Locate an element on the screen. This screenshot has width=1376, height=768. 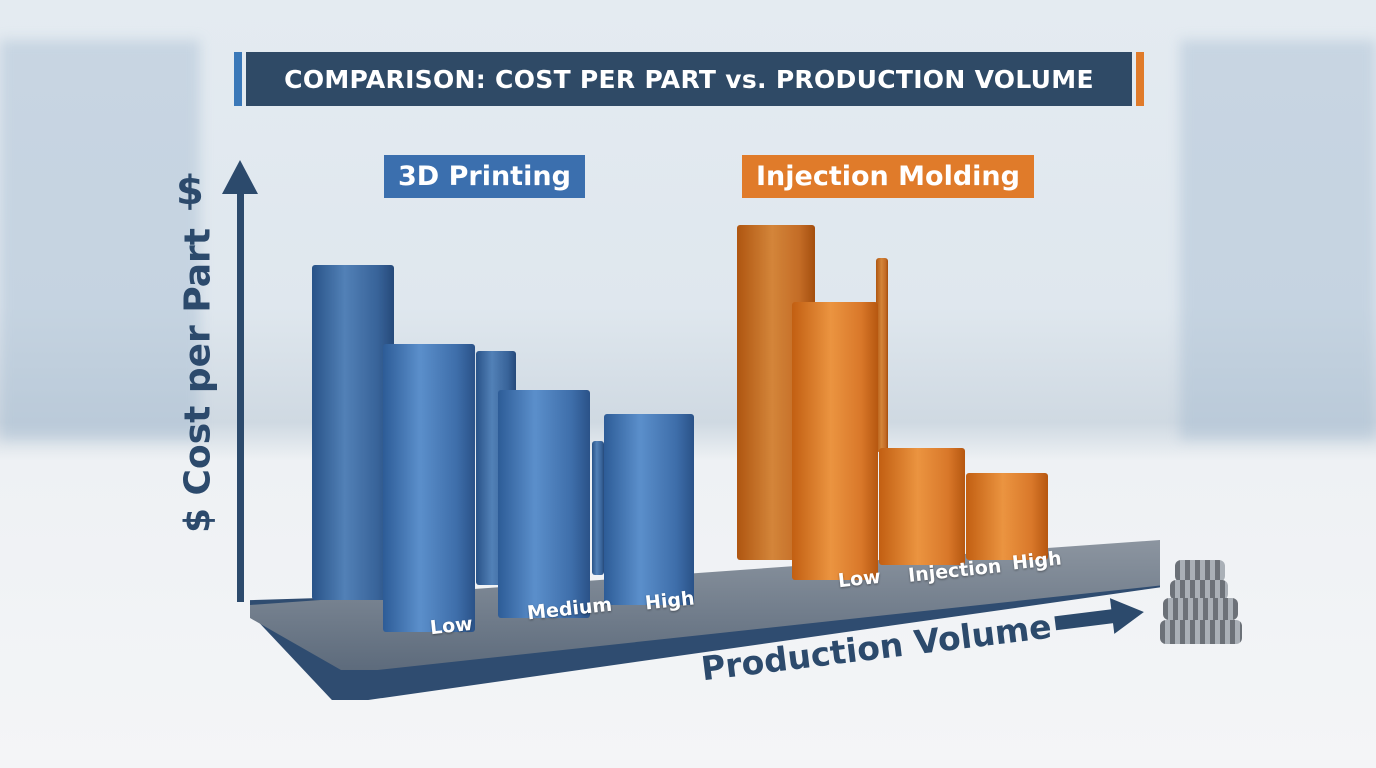
bar-3d-printing-front-high is located at coordinates (649, 509).